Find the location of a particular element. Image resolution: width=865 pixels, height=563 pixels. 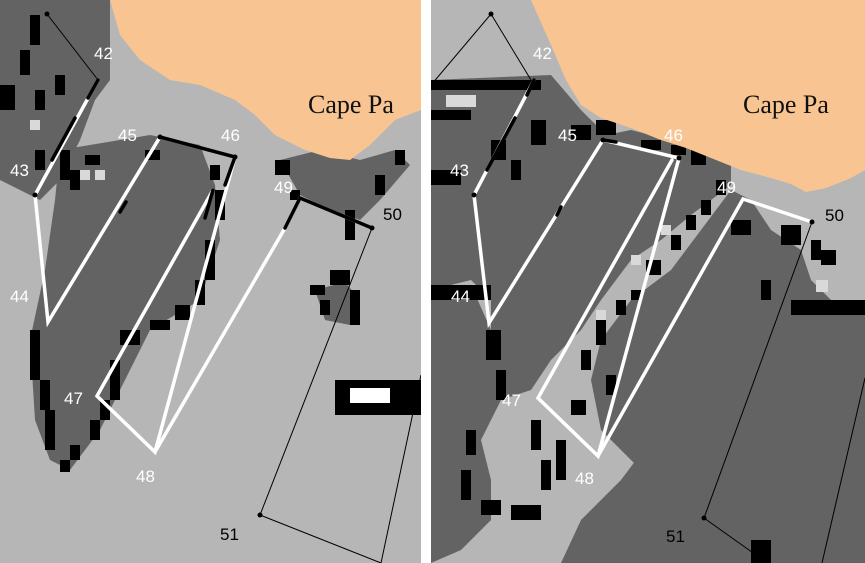

white-pixel-block is located at coordinates (370, 395).